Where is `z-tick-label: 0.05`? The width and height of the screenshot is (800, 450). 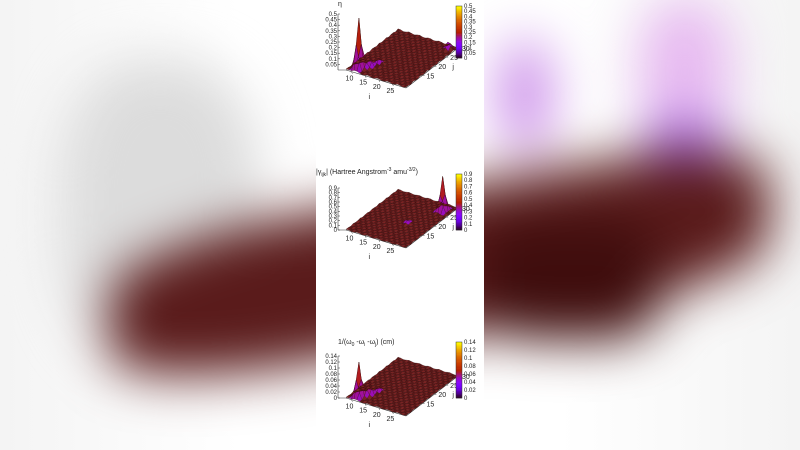
z-tick-label: 0.05 is located at coordinates (331, 65).